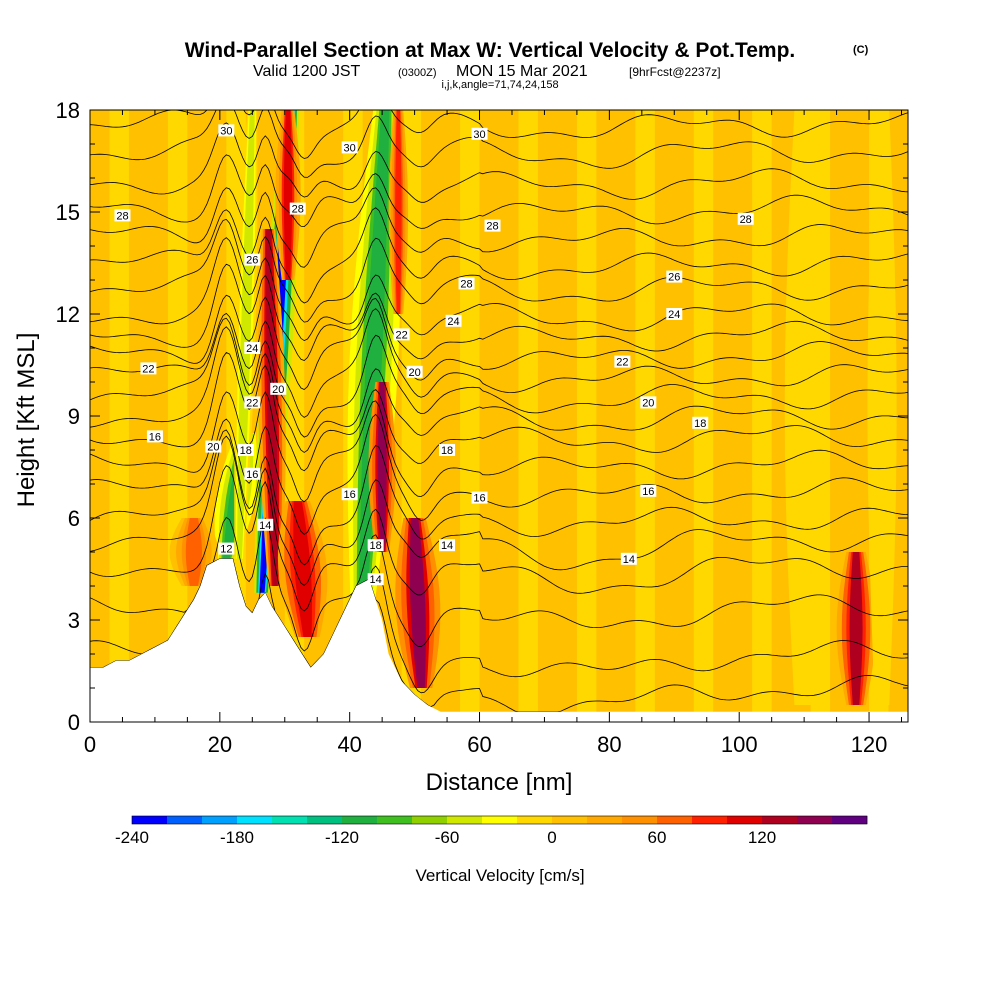 Image resolution: width=1000 pixels, height=1000 pixels. I want to click on contour-label: 30, so click(479, 134).